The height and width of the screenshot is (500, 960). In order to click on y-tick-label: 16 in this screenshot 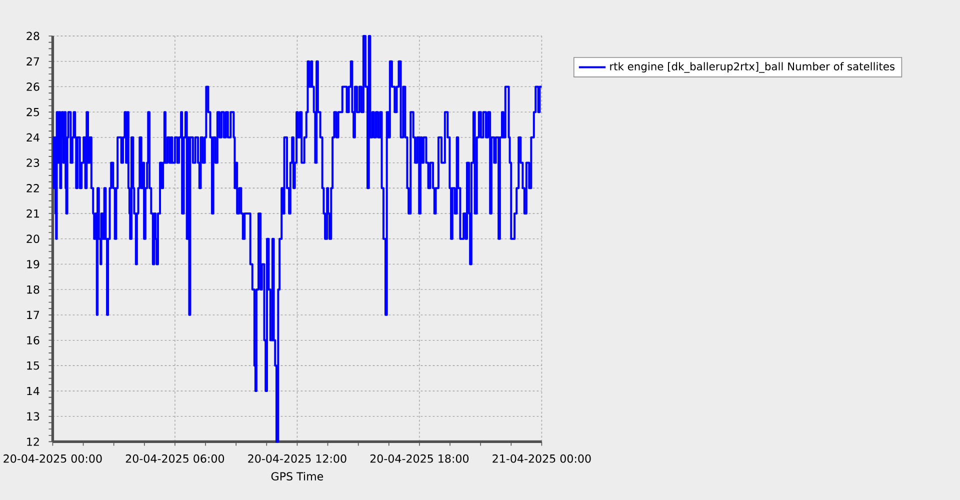, I will do `click(33, 340)`.